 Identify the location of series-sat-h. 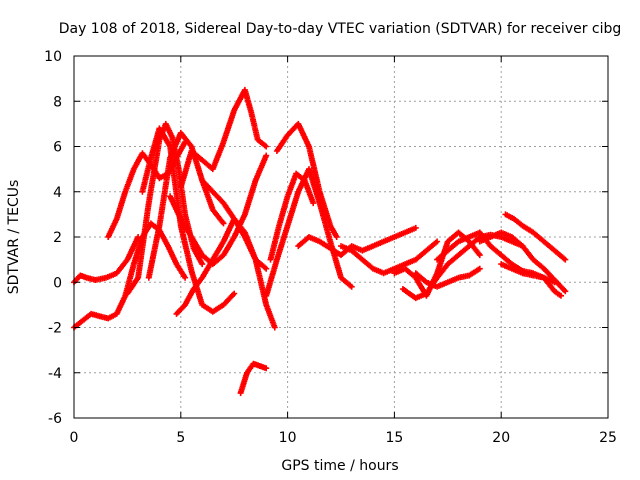
(223, 138).